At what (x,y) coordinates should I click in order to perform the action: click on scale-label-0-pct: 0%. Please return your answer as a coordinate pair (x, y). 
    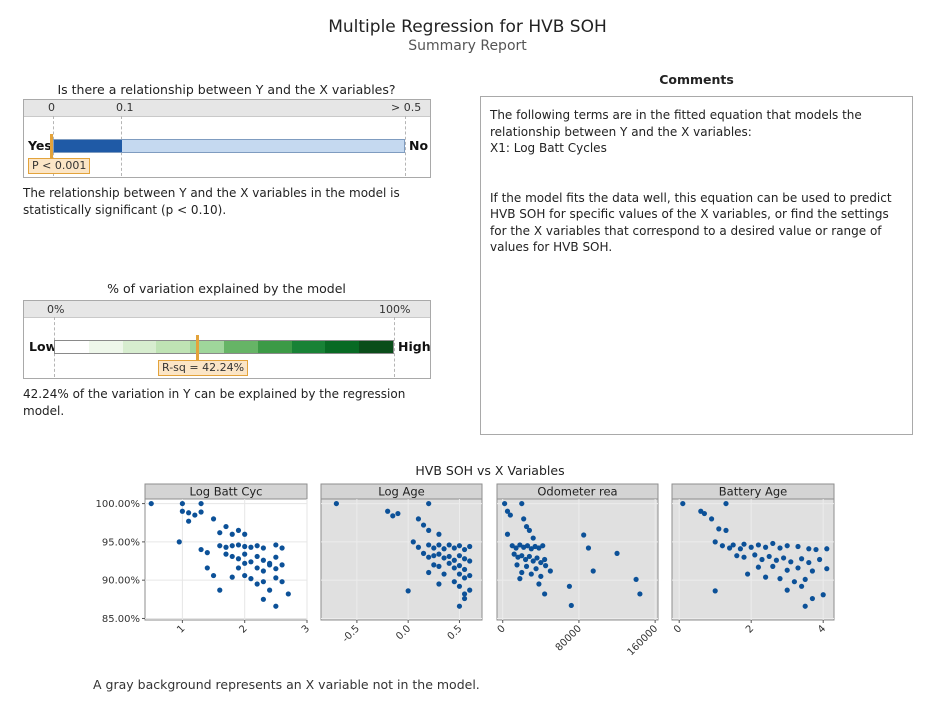
    Looking at the image, I should click on (56, 309).